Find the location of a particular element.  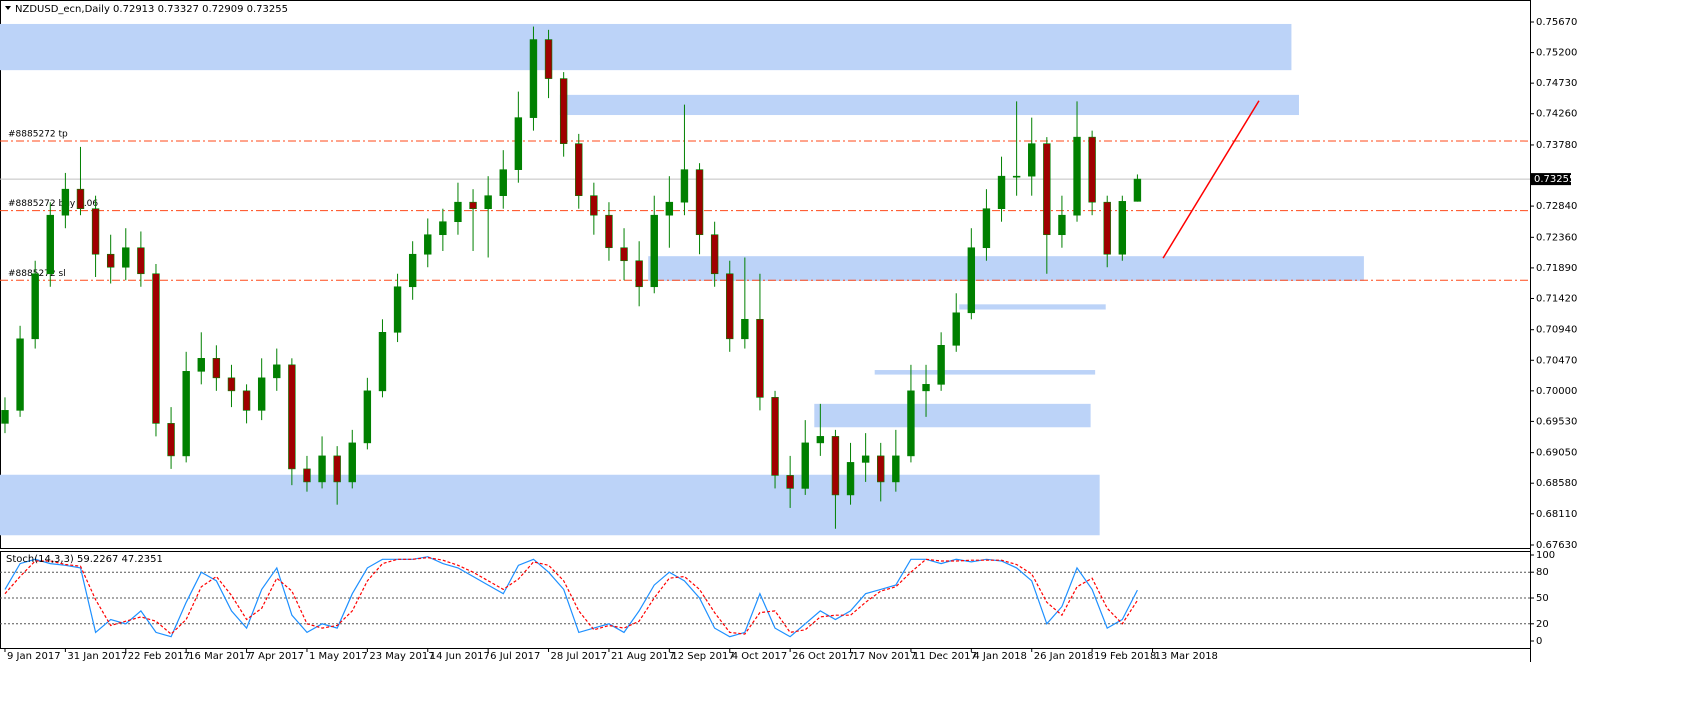

x-tick-label: 22 Feb 2017 is located at coordinates (159, 656).